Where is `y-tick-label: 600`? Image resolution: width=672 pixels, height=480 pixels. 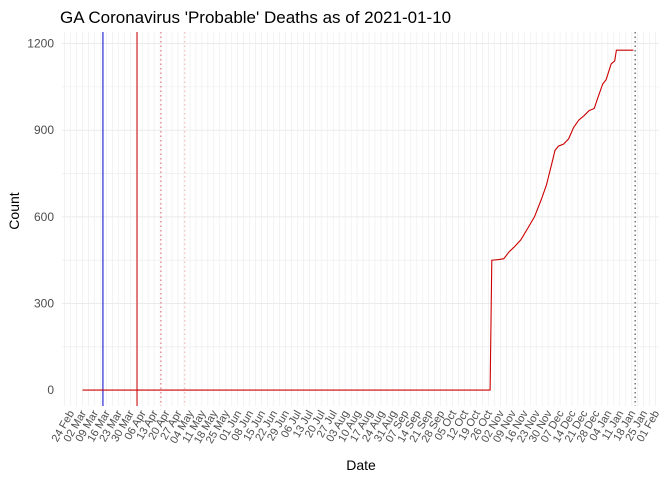 y-tick-label: 600 is located at coordinates (44, 217).